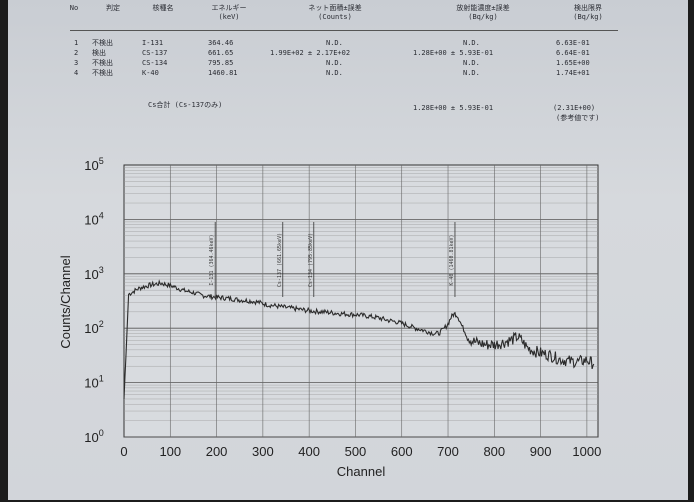 The image size is (694, 502). What do you see at coordinates (212, 259) in the screenshot?
I see `peak-marker-label: I-131 (364.46keV)` at bounding box center [212, 259].